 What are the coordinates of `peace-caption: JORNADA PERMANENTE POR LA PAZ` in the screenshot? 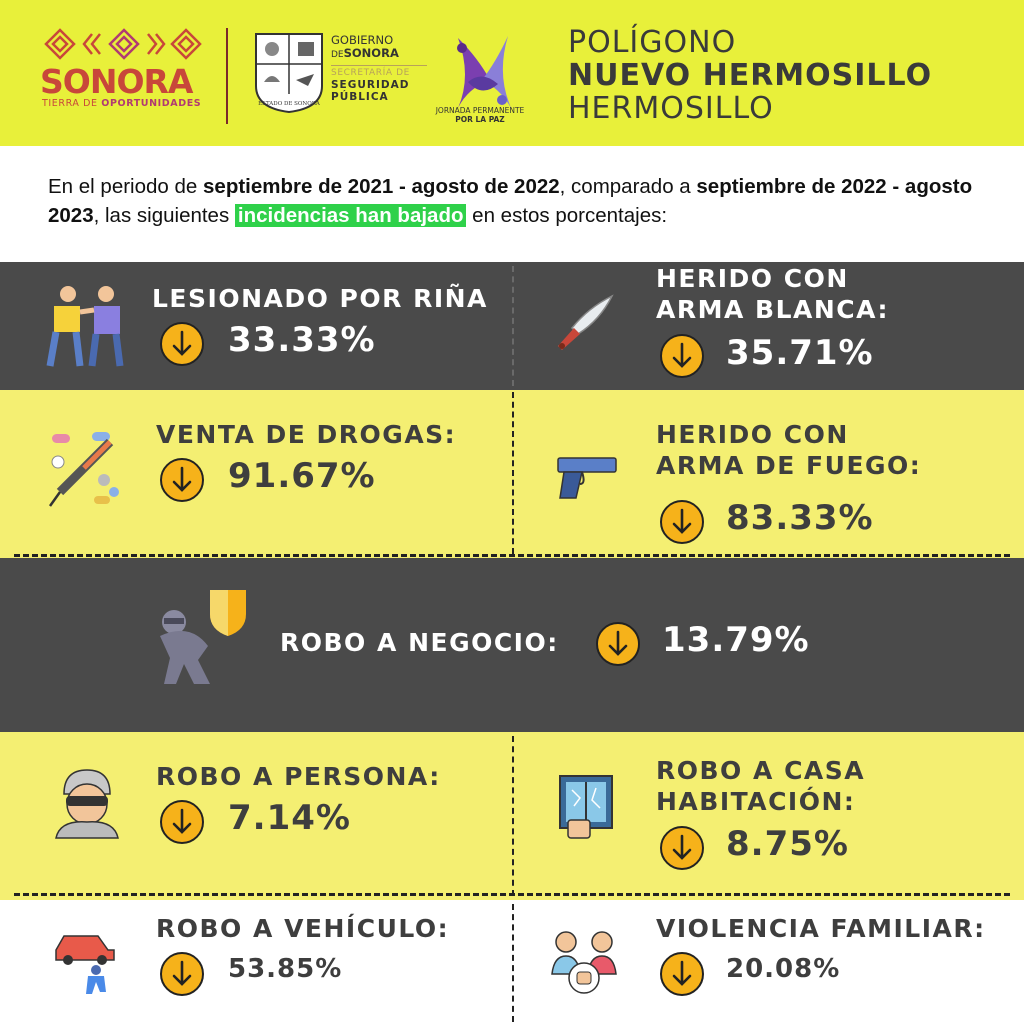 It's located at (480, 115).